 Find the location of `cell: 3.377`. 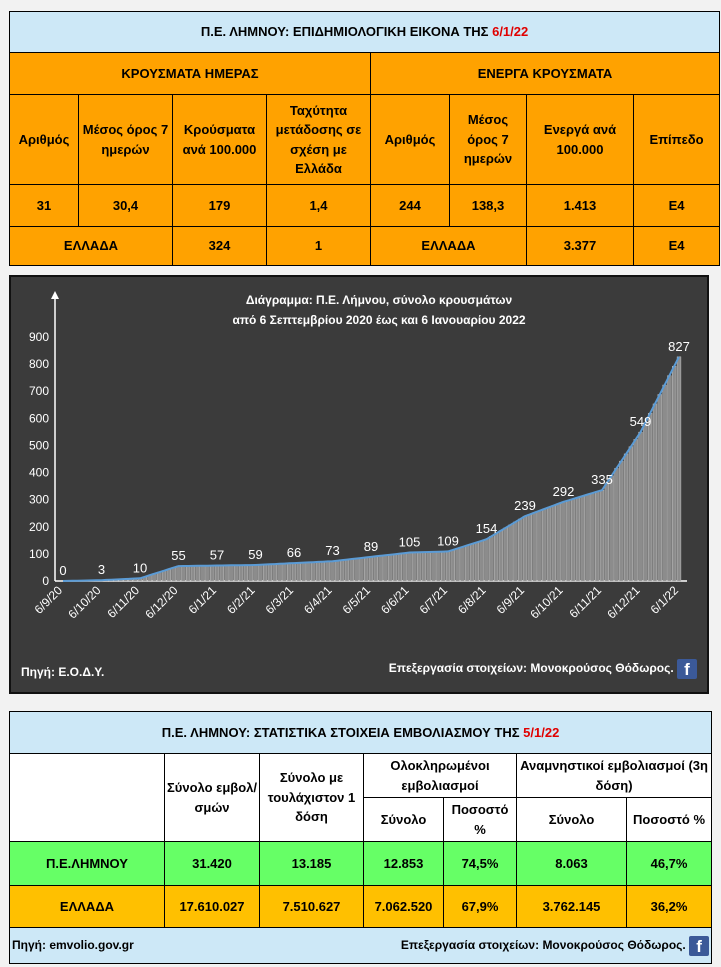

cell: 3.377 is located at coordinates (580, 246).